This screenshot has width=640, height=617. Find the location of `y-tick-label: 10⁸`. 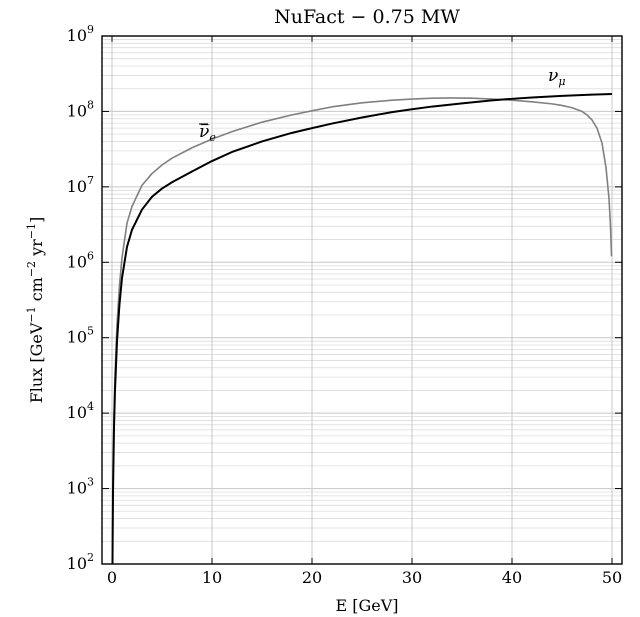

y-tick-label: 10⁸ is located at coordinates (80, 109).